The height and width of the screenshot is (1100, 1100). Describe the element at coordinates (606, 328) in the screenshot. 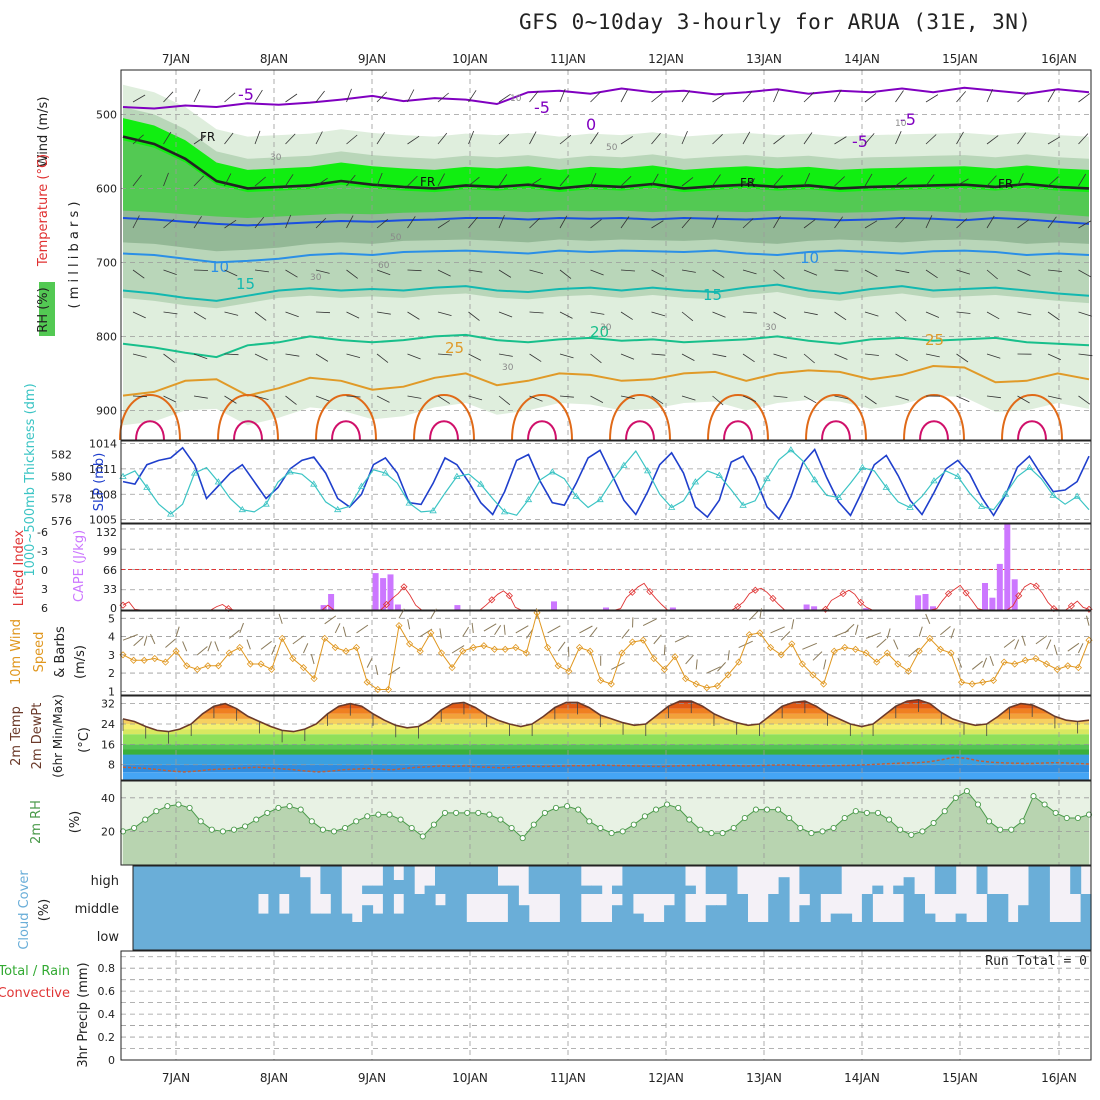

I see `contour-label-rh: 30` at that location.